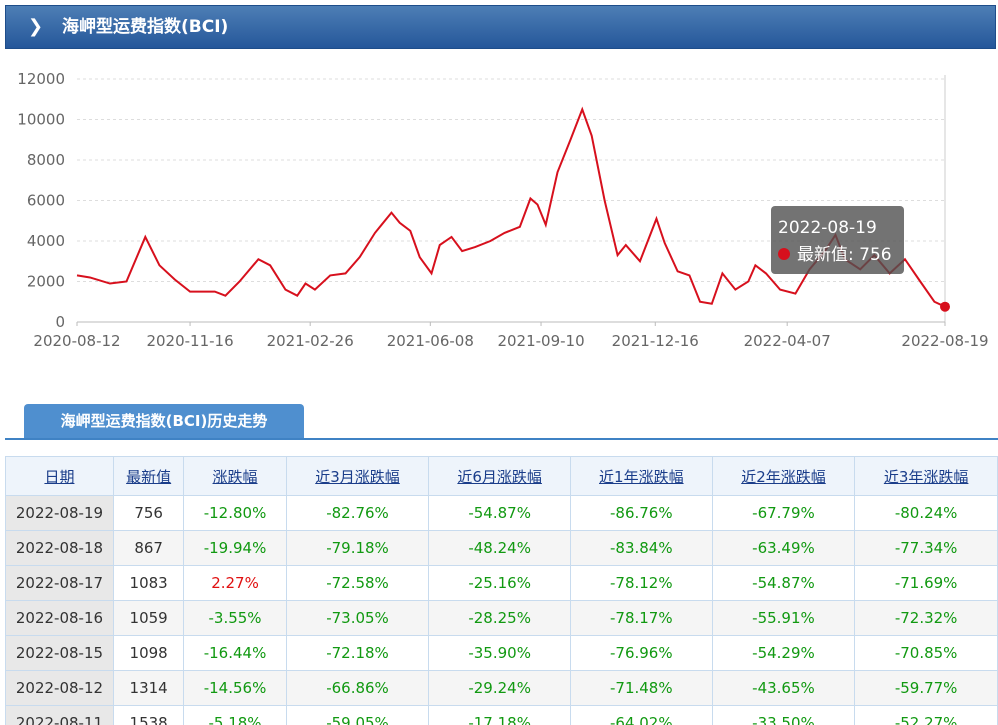 The image size is (998, 725). Describe the element at coordinates (235, 583) in the screenshot. I see `table-cell: 2.27%` at that location.